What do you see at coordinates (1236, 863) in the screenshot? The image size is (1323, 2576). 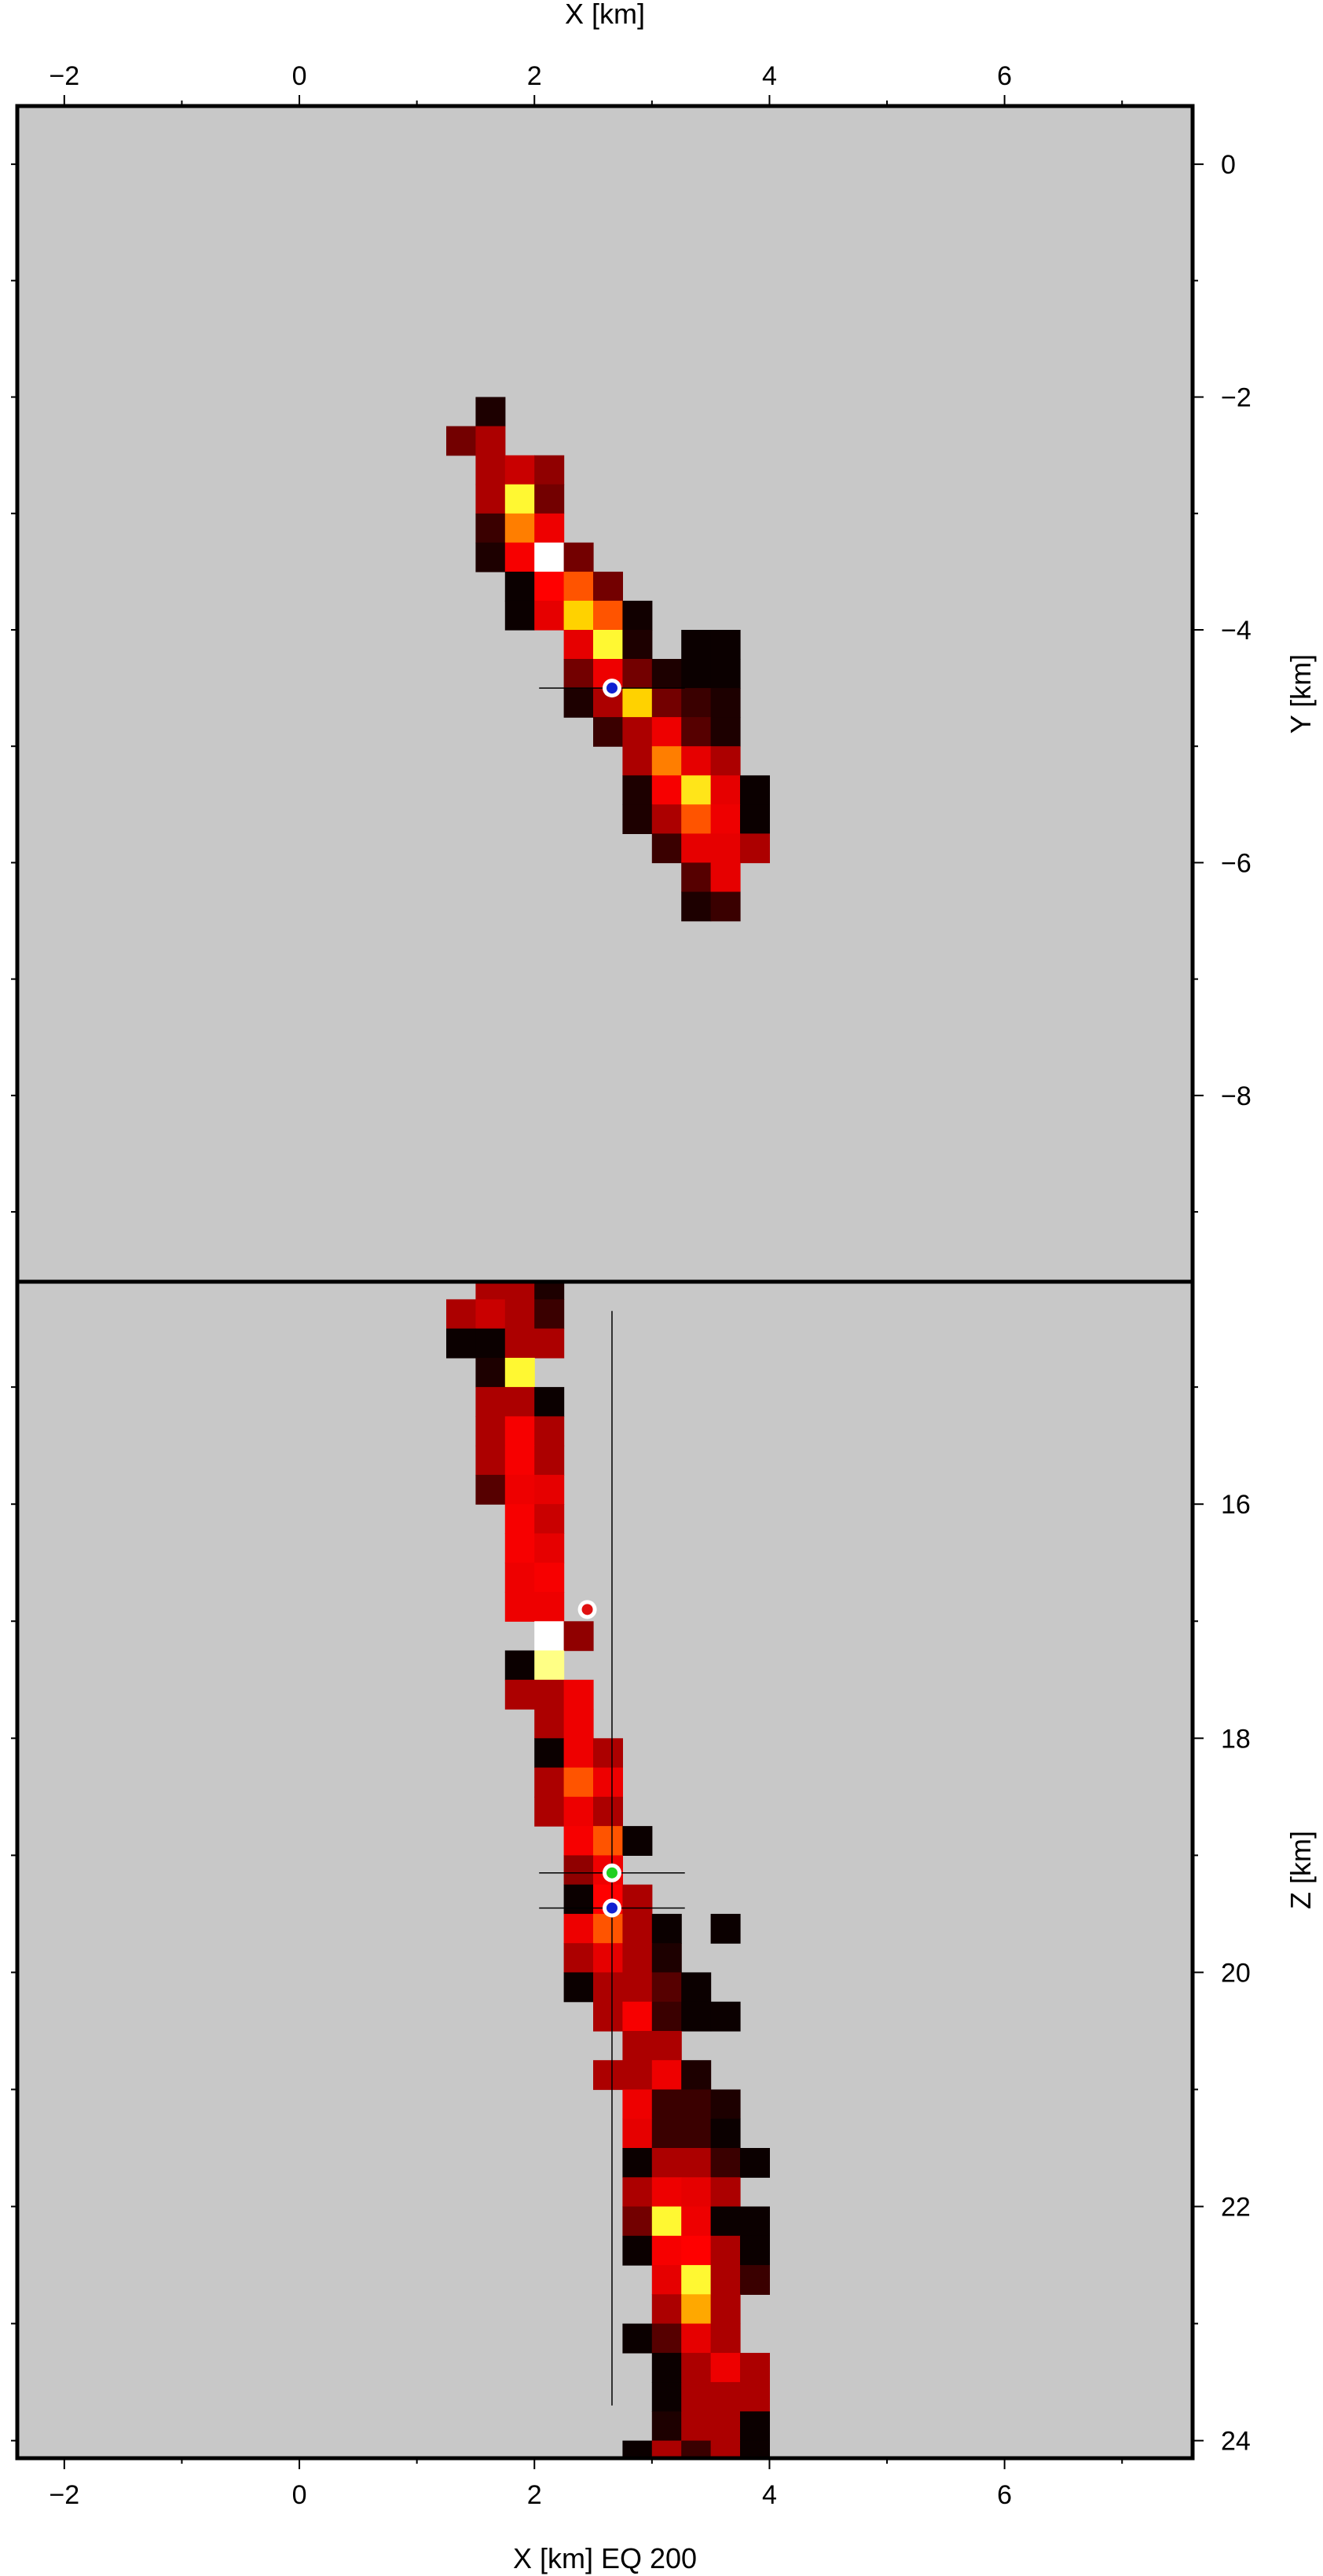 I see `y-tick-label: −6` at bounding box center [1236, 863].